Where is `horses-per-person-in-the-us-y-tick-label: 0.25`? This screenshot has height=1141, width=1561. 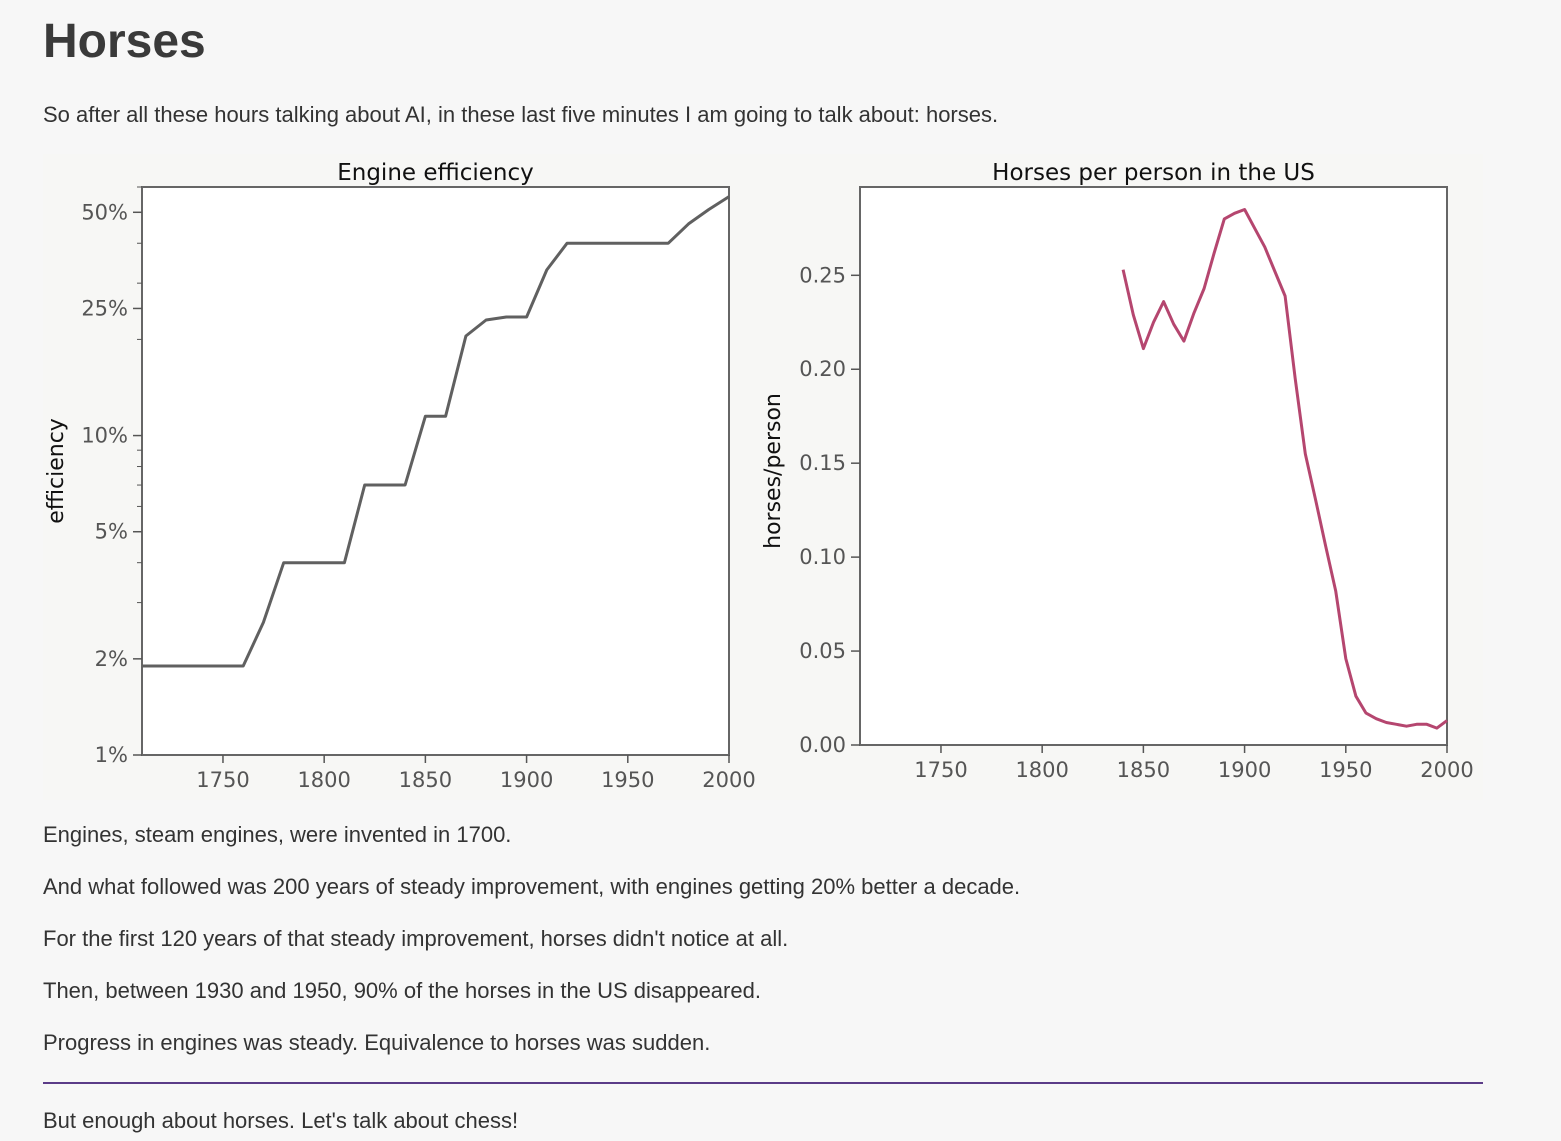 horses-per-person-in-the-us-y-tick-label: 0.25 is located at coordinates (822, 275).